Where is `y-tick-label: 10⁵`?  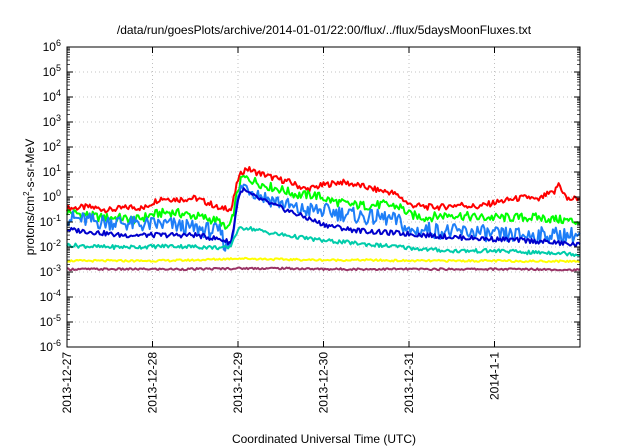
y-tick-label: 10⁵ is located at coordinates (52, 71).